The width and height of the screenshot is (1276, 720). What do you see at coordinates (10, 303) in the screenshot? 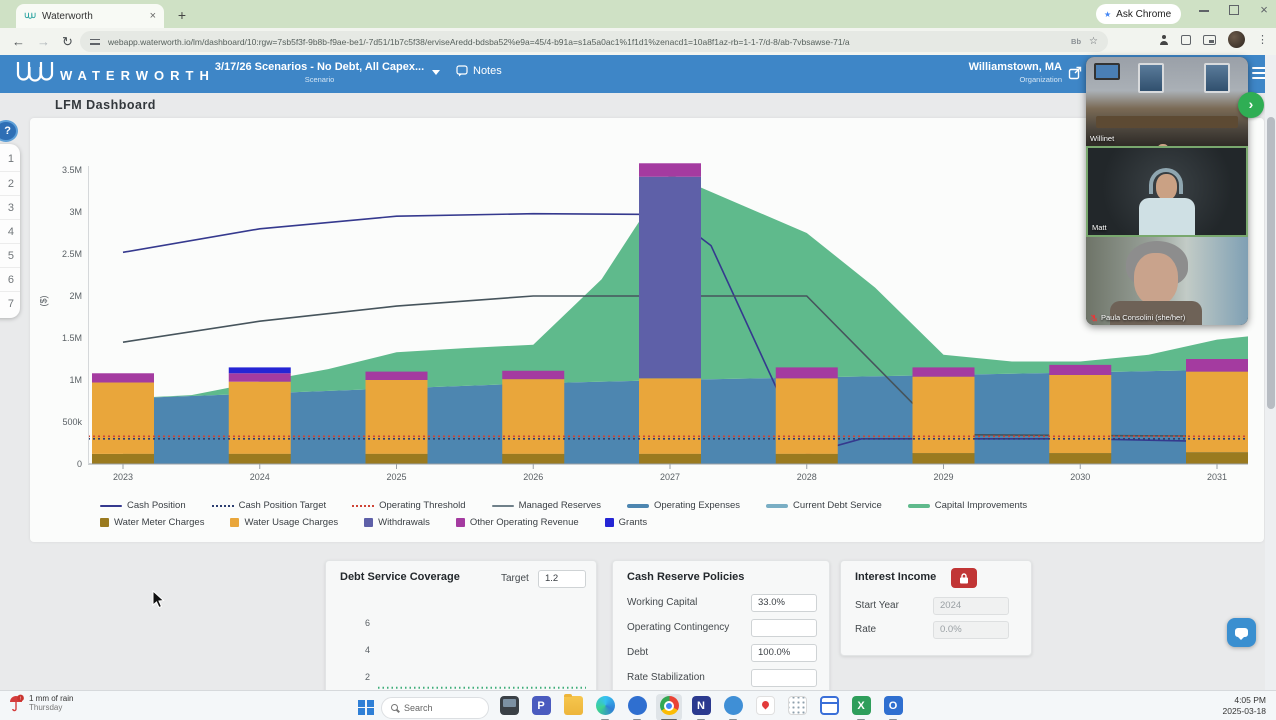
I see `mini-nav-item-7: 7` at bounding box center [10, 303].